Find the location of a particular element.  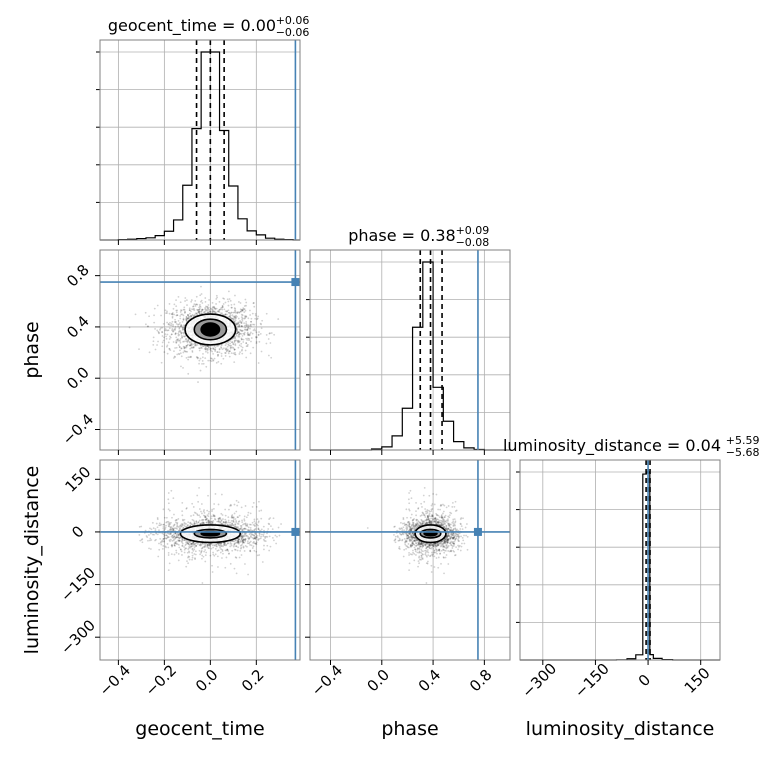

axis-frame is located at coordinates (410, 350).